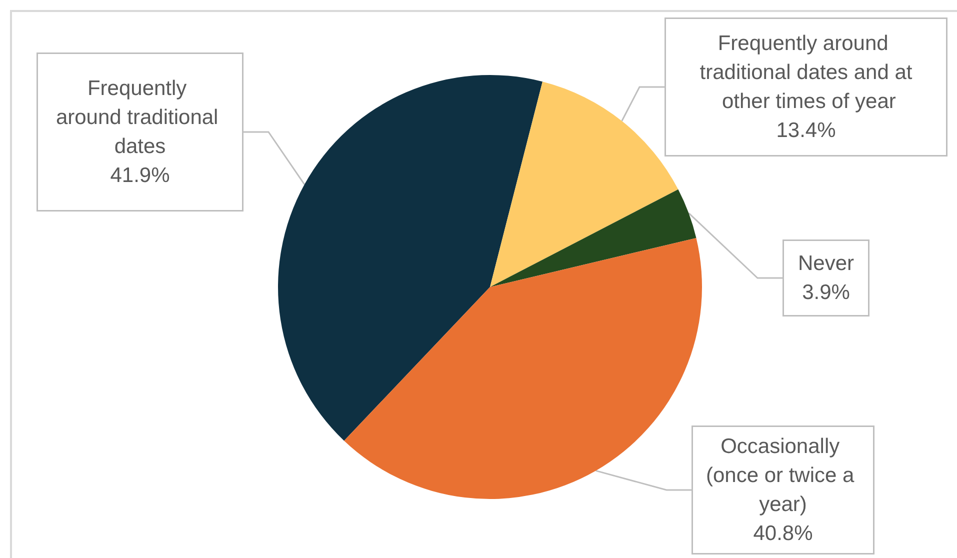  I want to click on slice-label: Frequently around traditional dates and at other times of year, so click(806, 72).